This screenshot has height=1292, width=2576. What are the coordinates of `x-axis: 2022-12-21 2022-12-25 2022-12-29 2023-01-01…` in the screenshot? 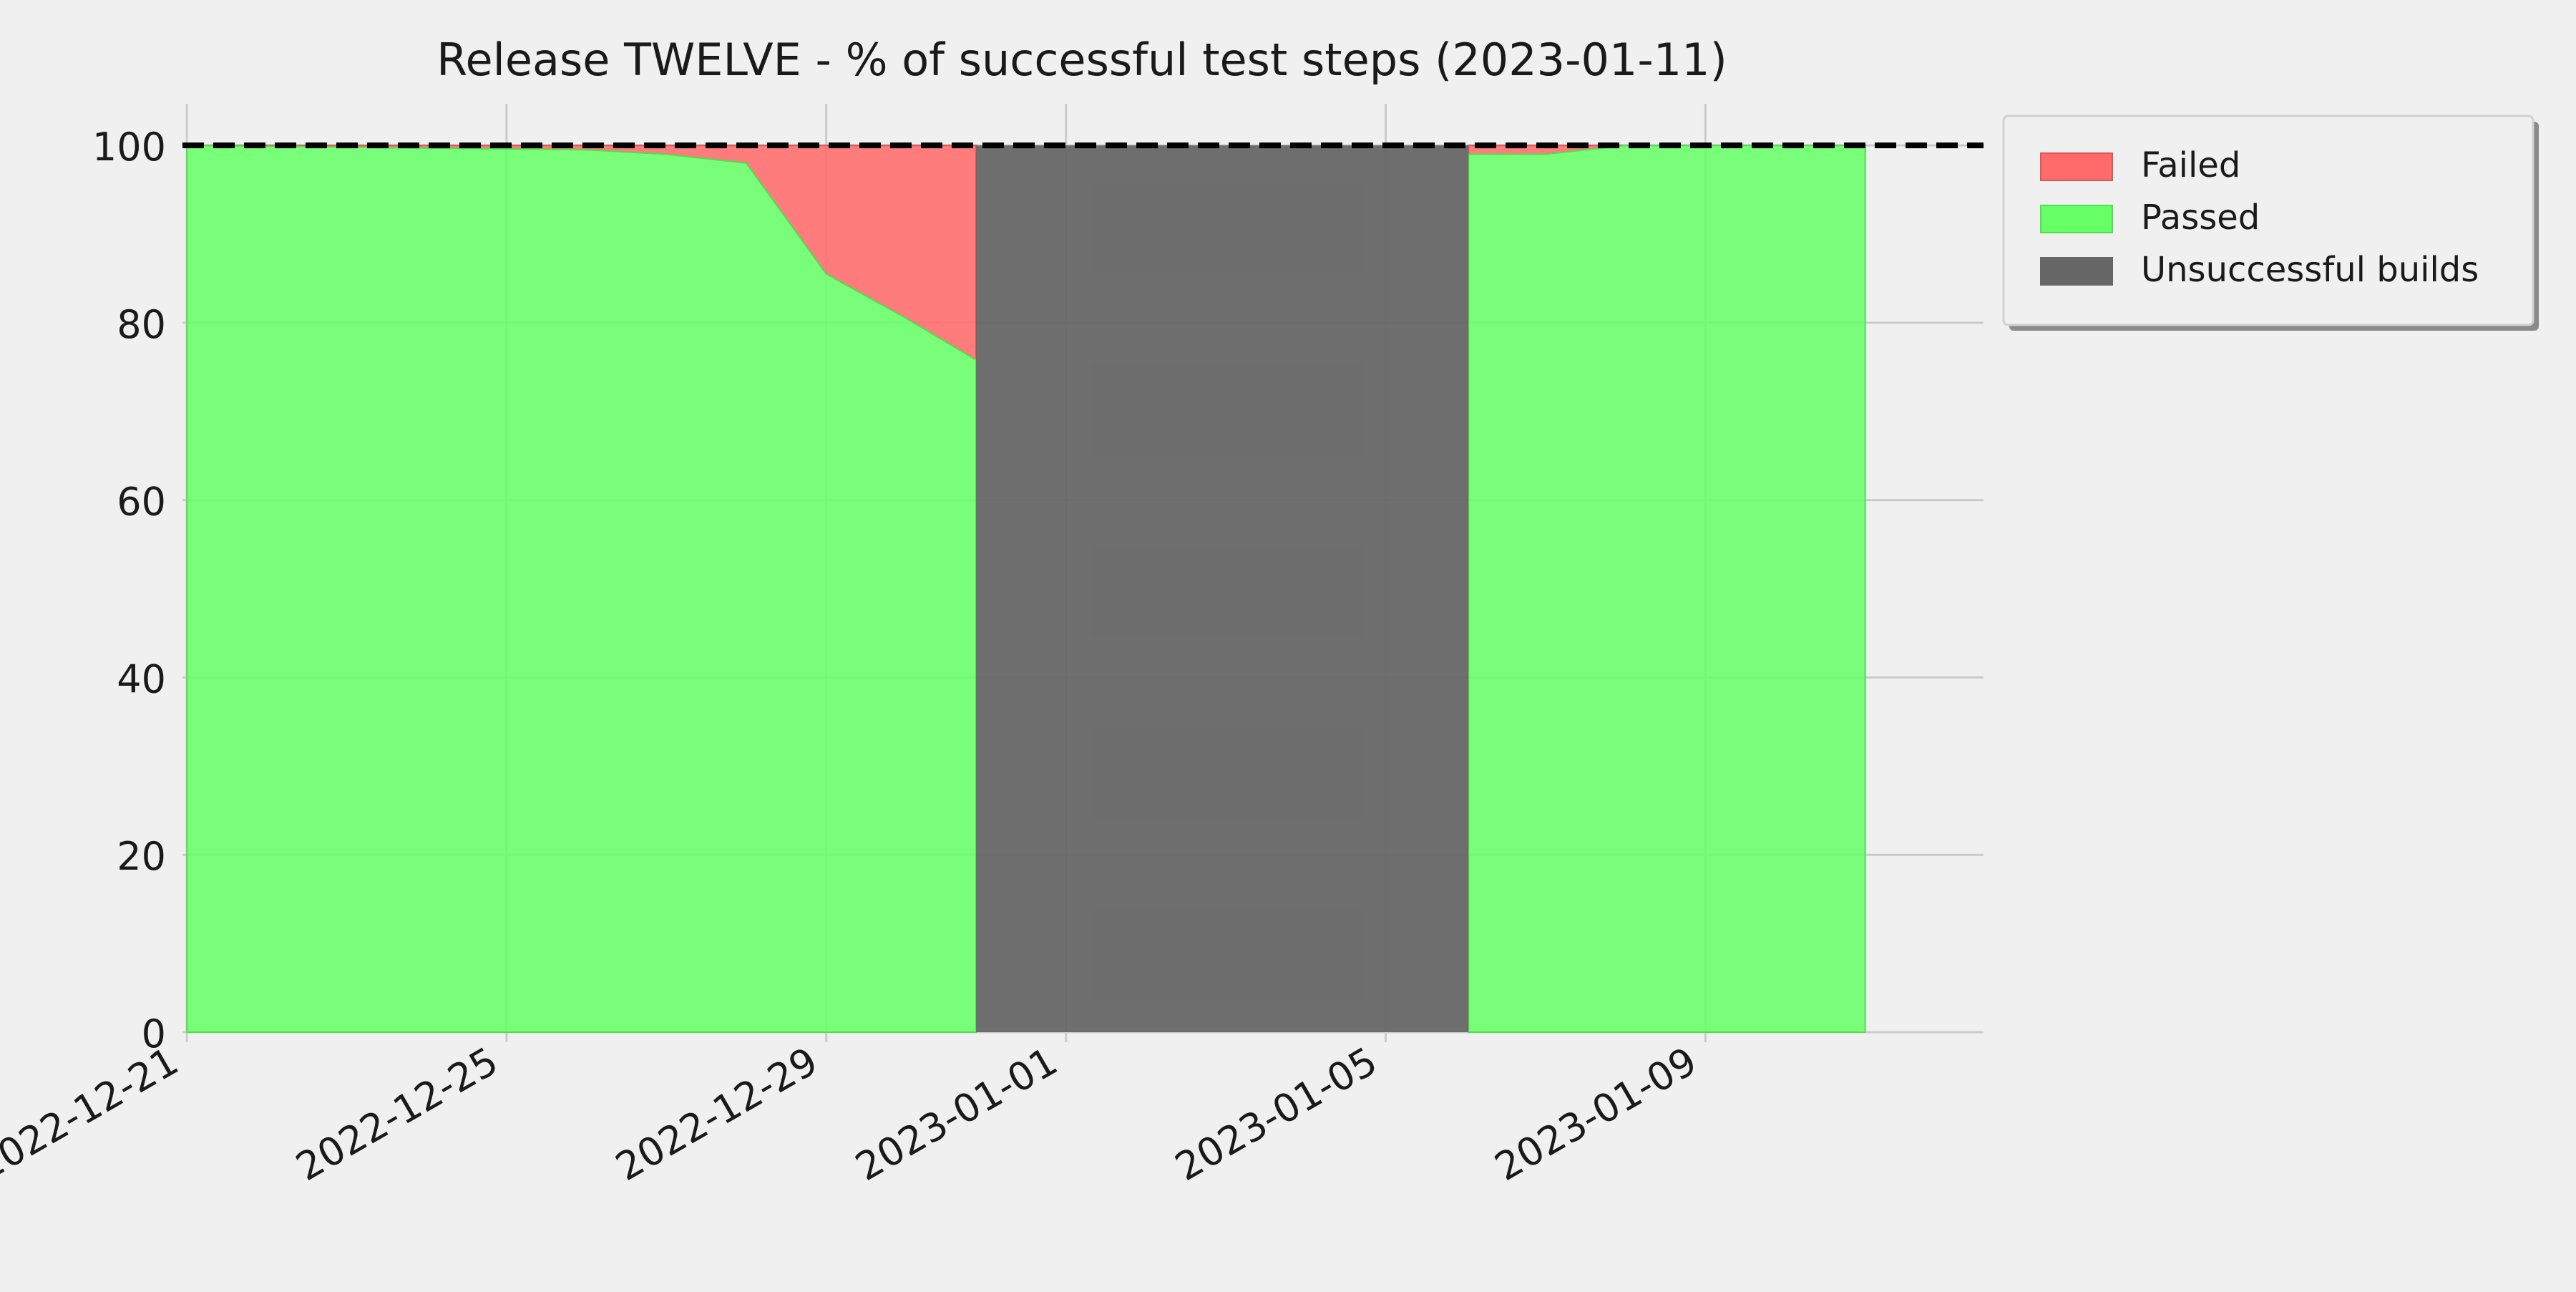 It's located at (852, 1114).